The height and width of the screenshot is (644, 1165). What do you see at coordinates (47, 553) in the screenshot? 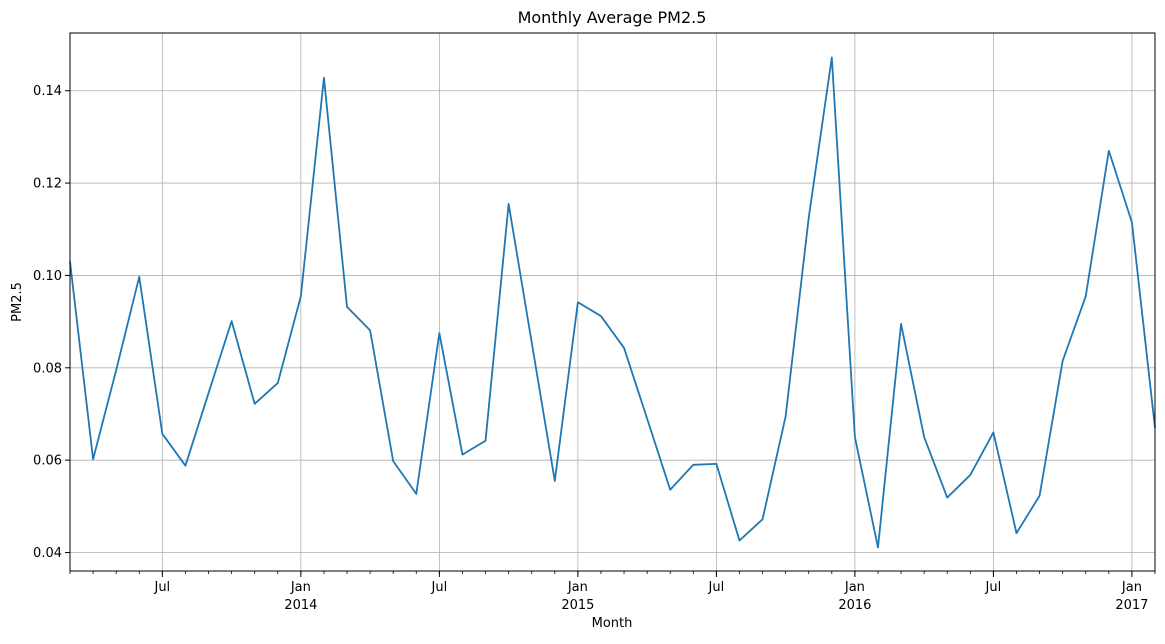
I see `y-tick-label: 0.04` at bounding box center [47, 553].